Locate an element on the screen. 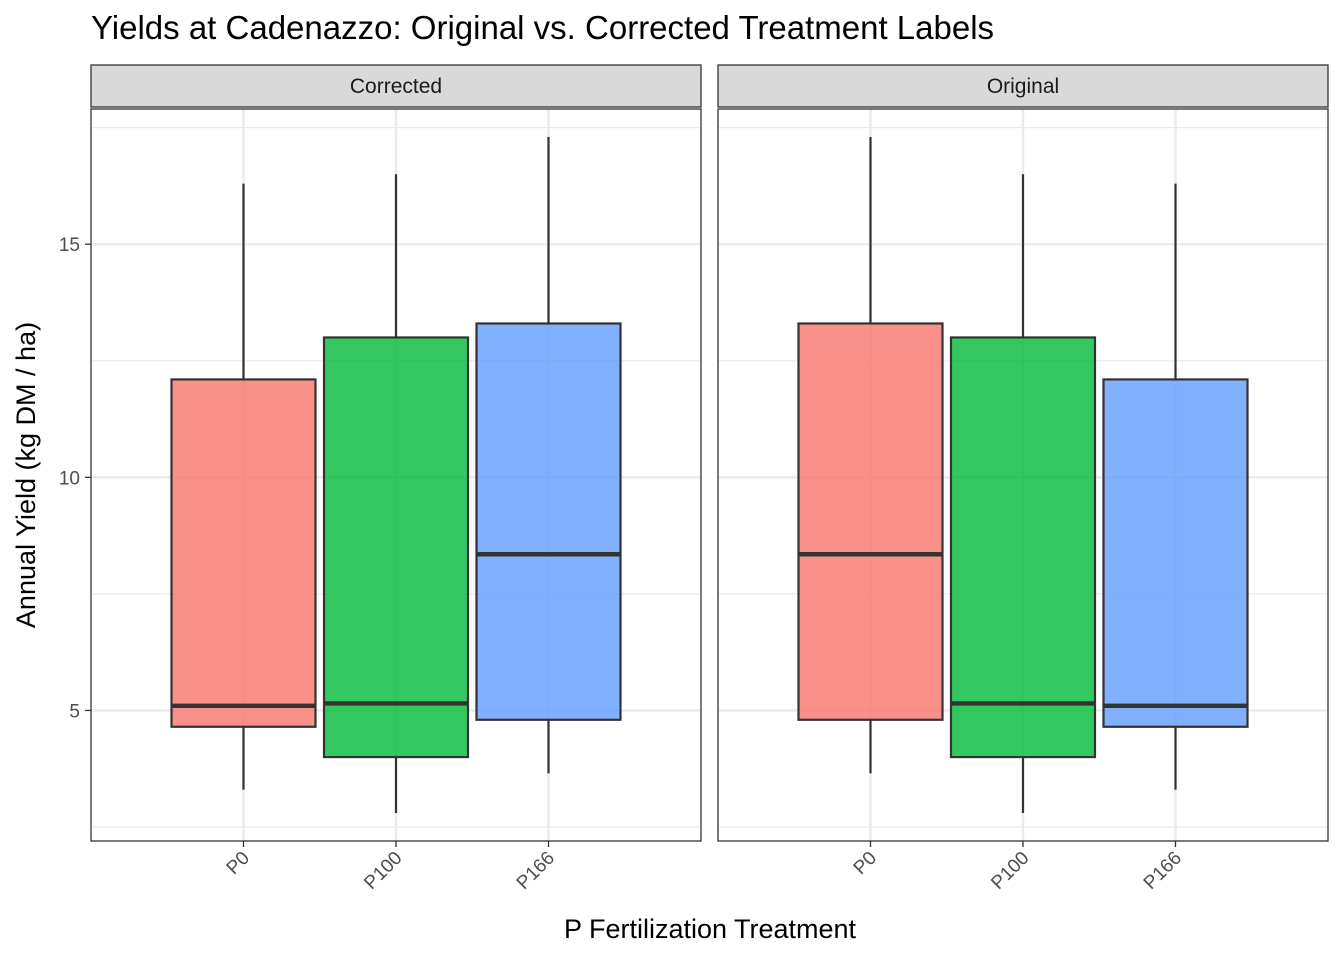 The height and width of the screenshot is (960, 1344). facet-strip-label: Original is located at coordinates (1023, 86).